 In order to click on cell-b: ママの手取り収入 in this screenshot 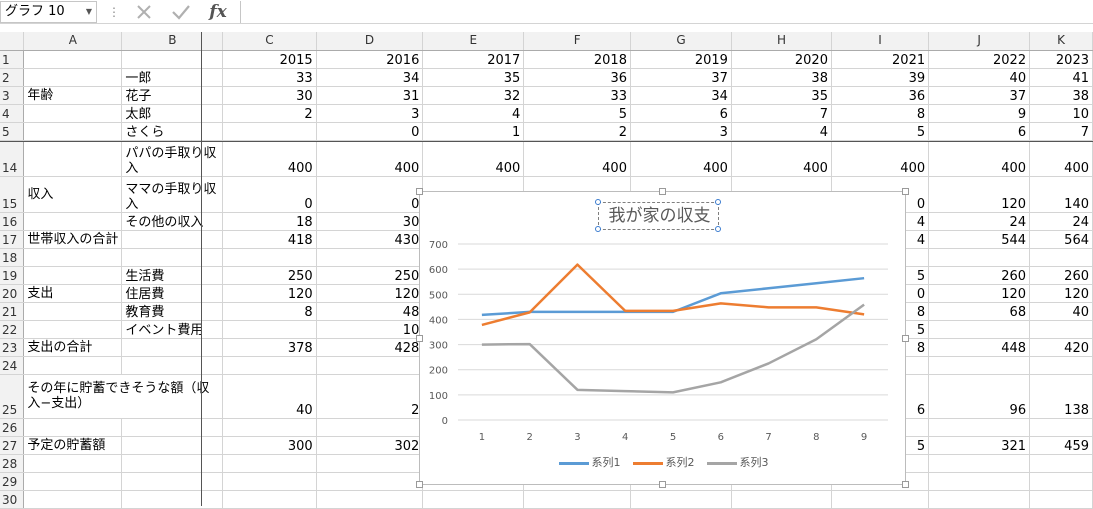, I will do `click(172, 194)`.